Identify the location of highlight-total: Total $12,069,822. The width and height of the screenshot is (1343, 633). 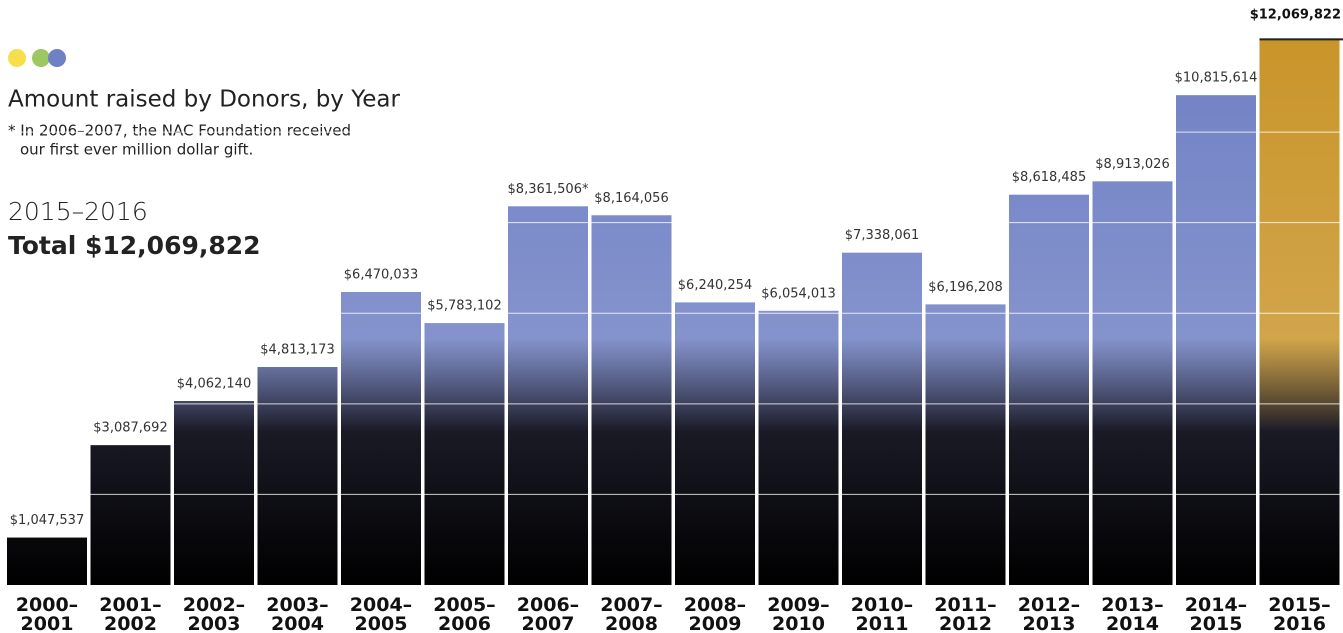
(134, 245).